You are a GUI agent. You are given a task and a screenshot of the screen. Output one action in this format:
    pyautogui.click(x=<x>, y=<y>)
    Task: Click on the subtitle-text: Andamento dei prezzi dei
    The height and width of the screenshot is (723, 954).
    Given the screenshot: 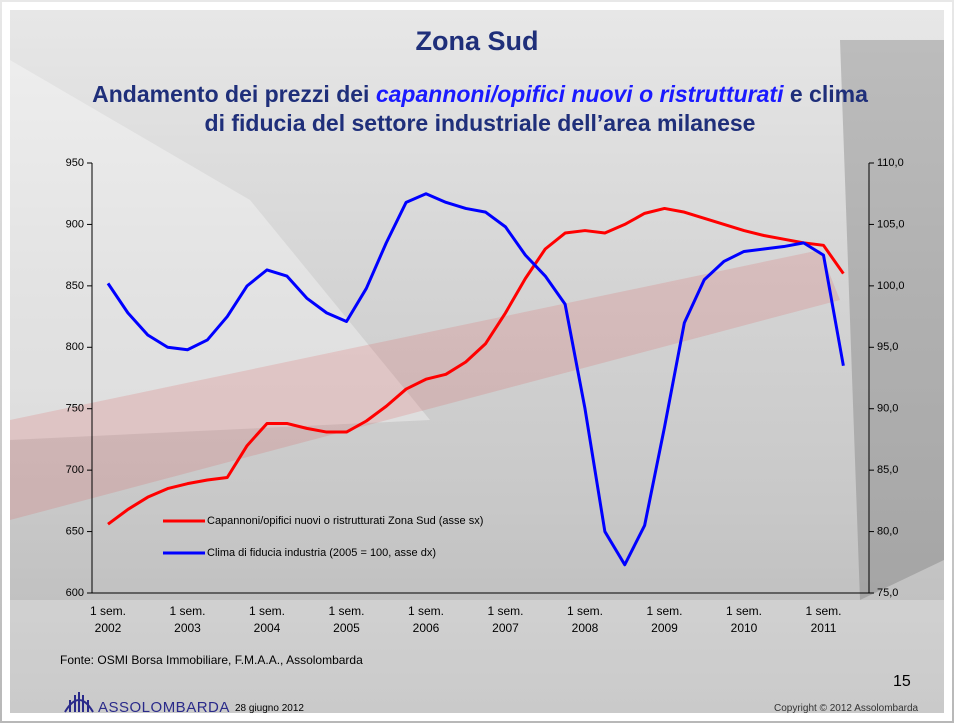 What is the action you would take?
    pyautogui.click(x=234, y=94)
    